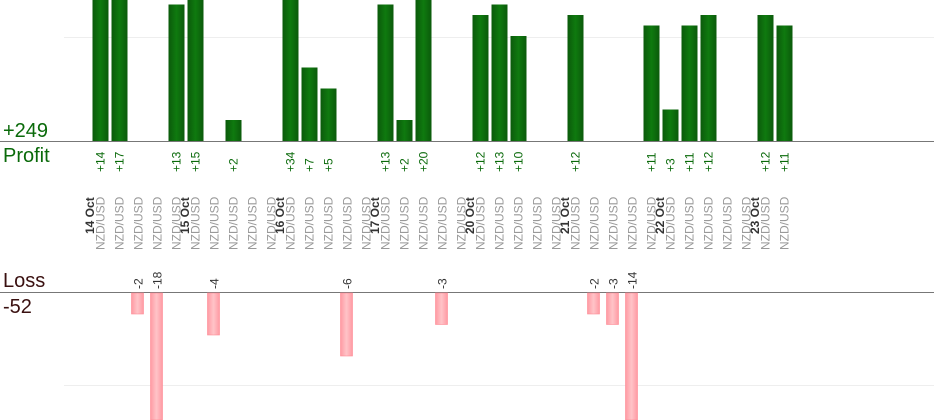 The height and width of the screenshot is (420, 934). What do you see at coordinates (519, 161) in the screenshot?
I see `profit-value-label: +10` at bounding box center [519, 161].